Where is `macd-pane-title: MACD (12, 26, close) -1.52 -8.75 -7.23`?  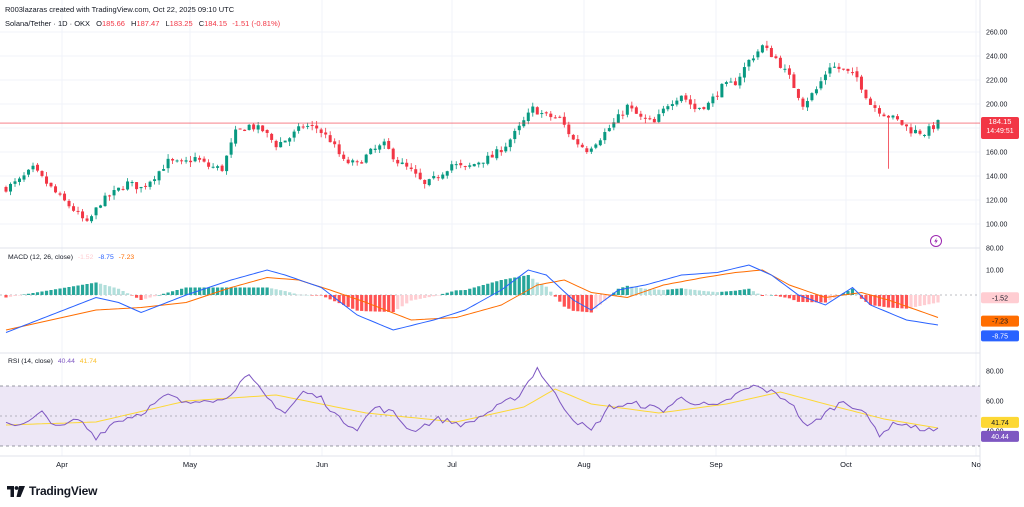
macd-pane-title: MACD (12, 26, close) -1.52 -8.75 -7.23 is located at coordinates (72, 257).